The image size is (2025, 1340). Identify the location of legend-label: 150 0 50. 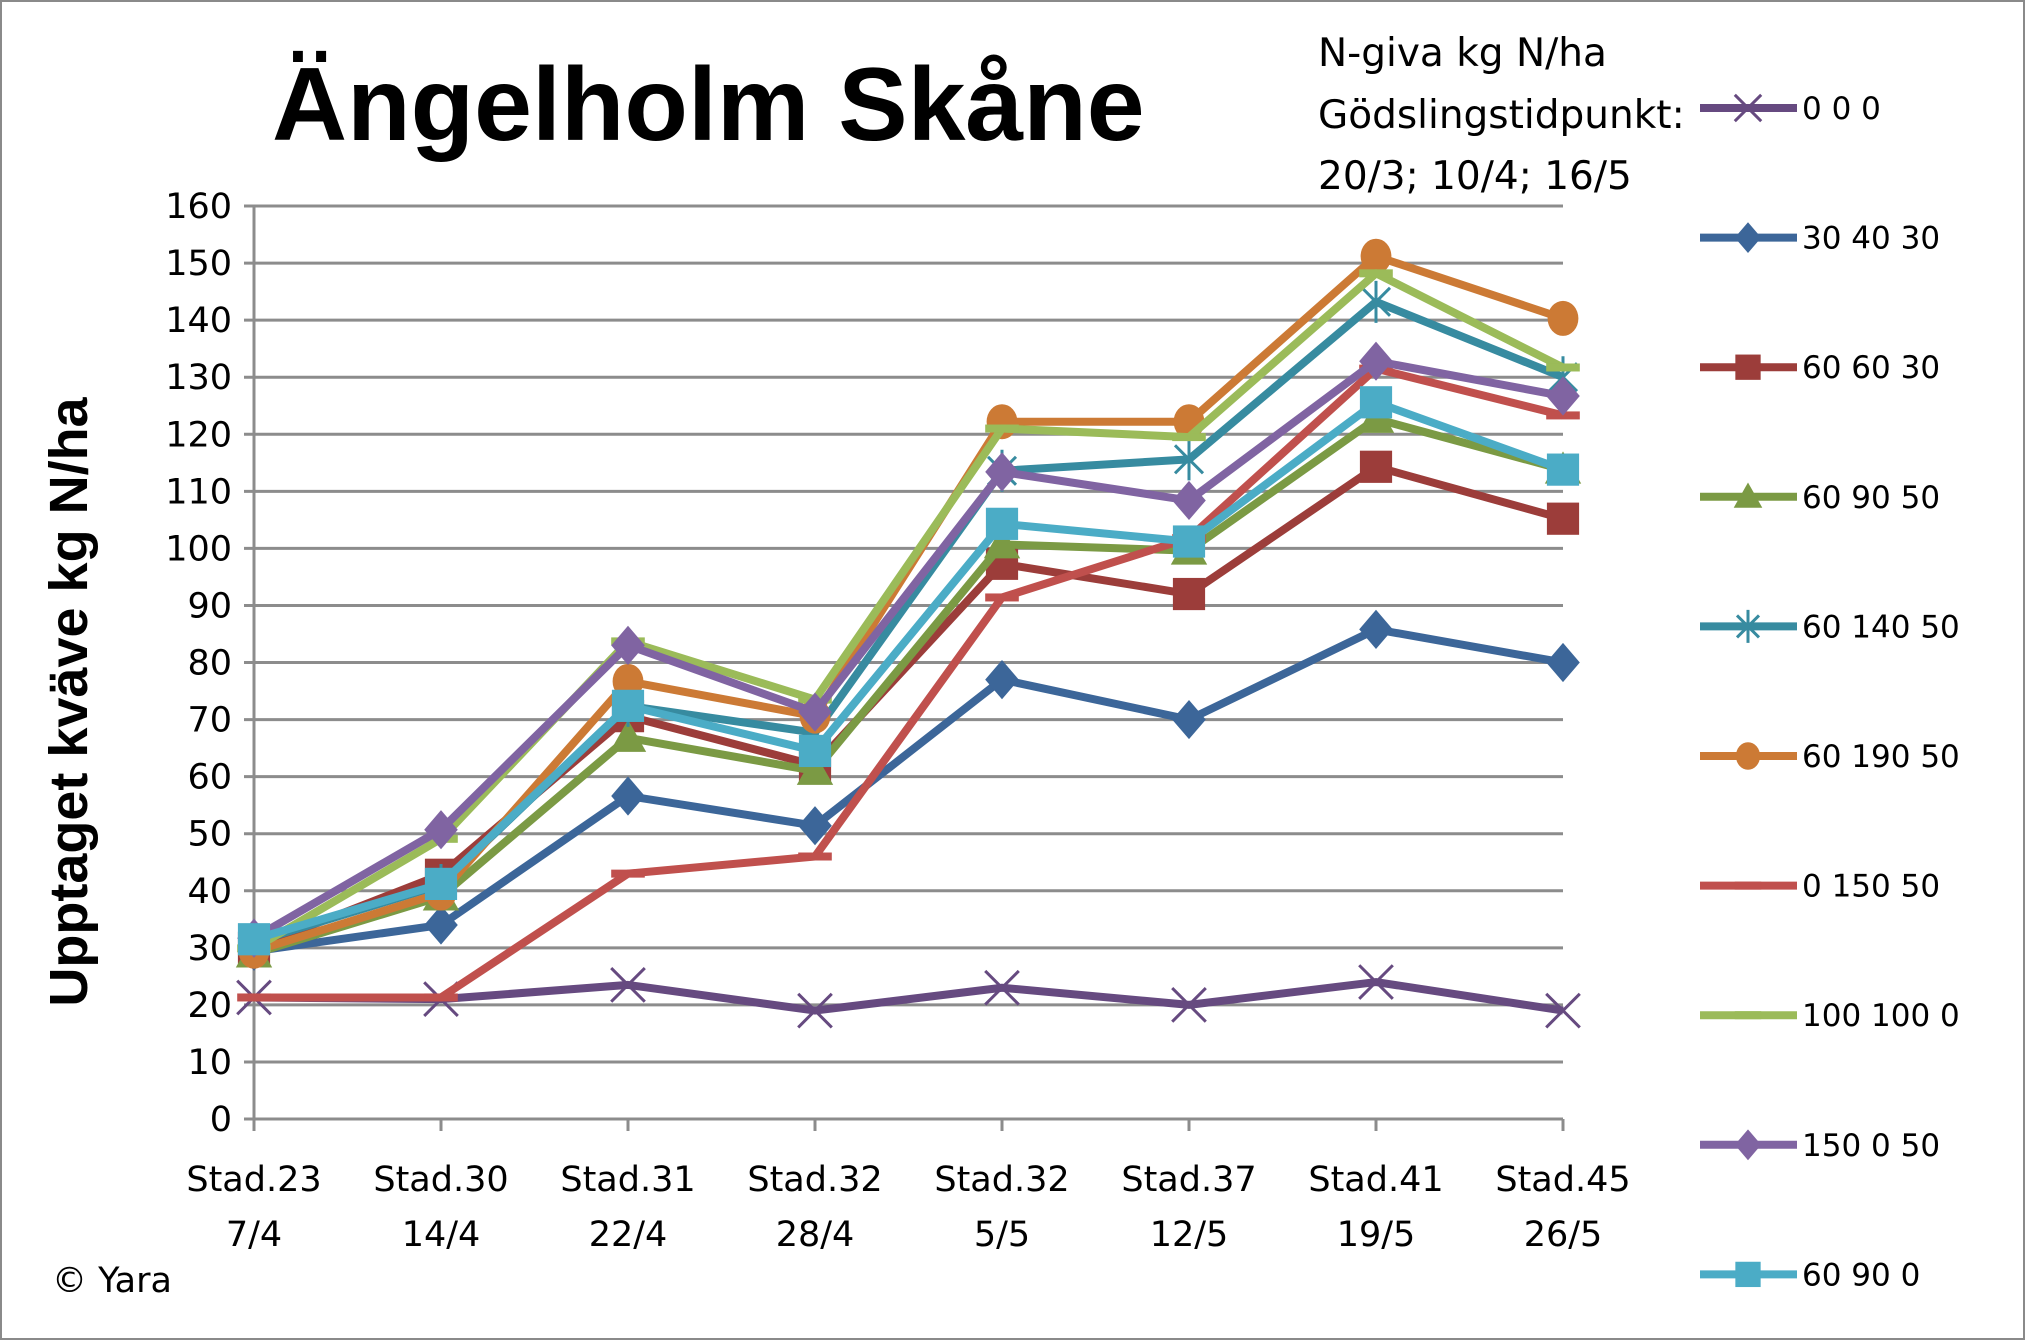
(1871, 1146).